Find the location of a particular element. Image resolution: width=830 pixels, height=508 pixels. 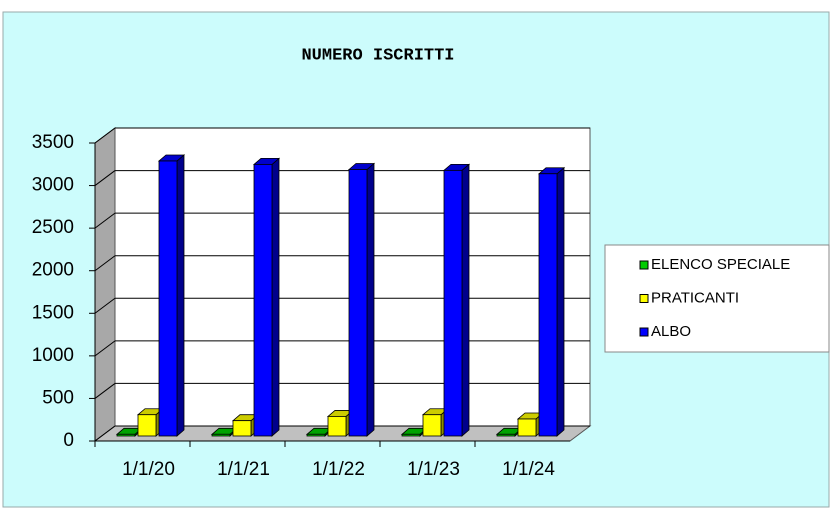

x-tick-label: 1/1/21 is located at coordinates (243, 469).